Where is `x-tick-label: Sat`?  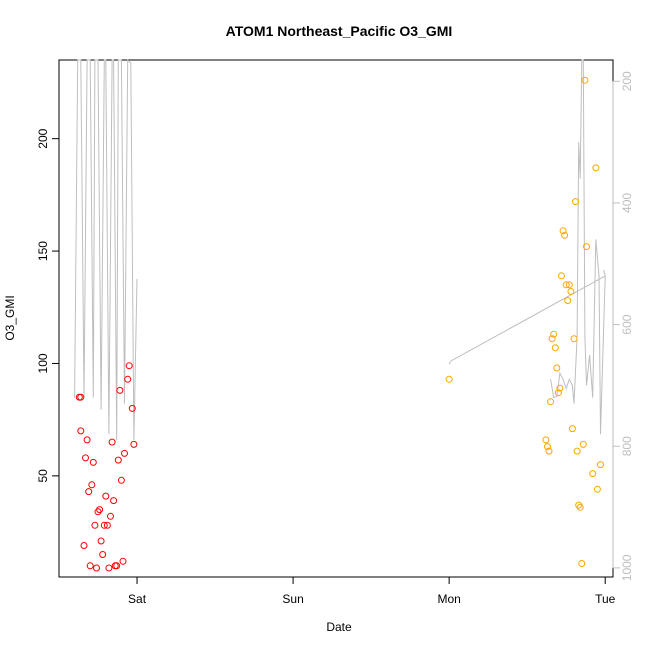
x-tick-label: Sat is located at coordinates (137, 599).